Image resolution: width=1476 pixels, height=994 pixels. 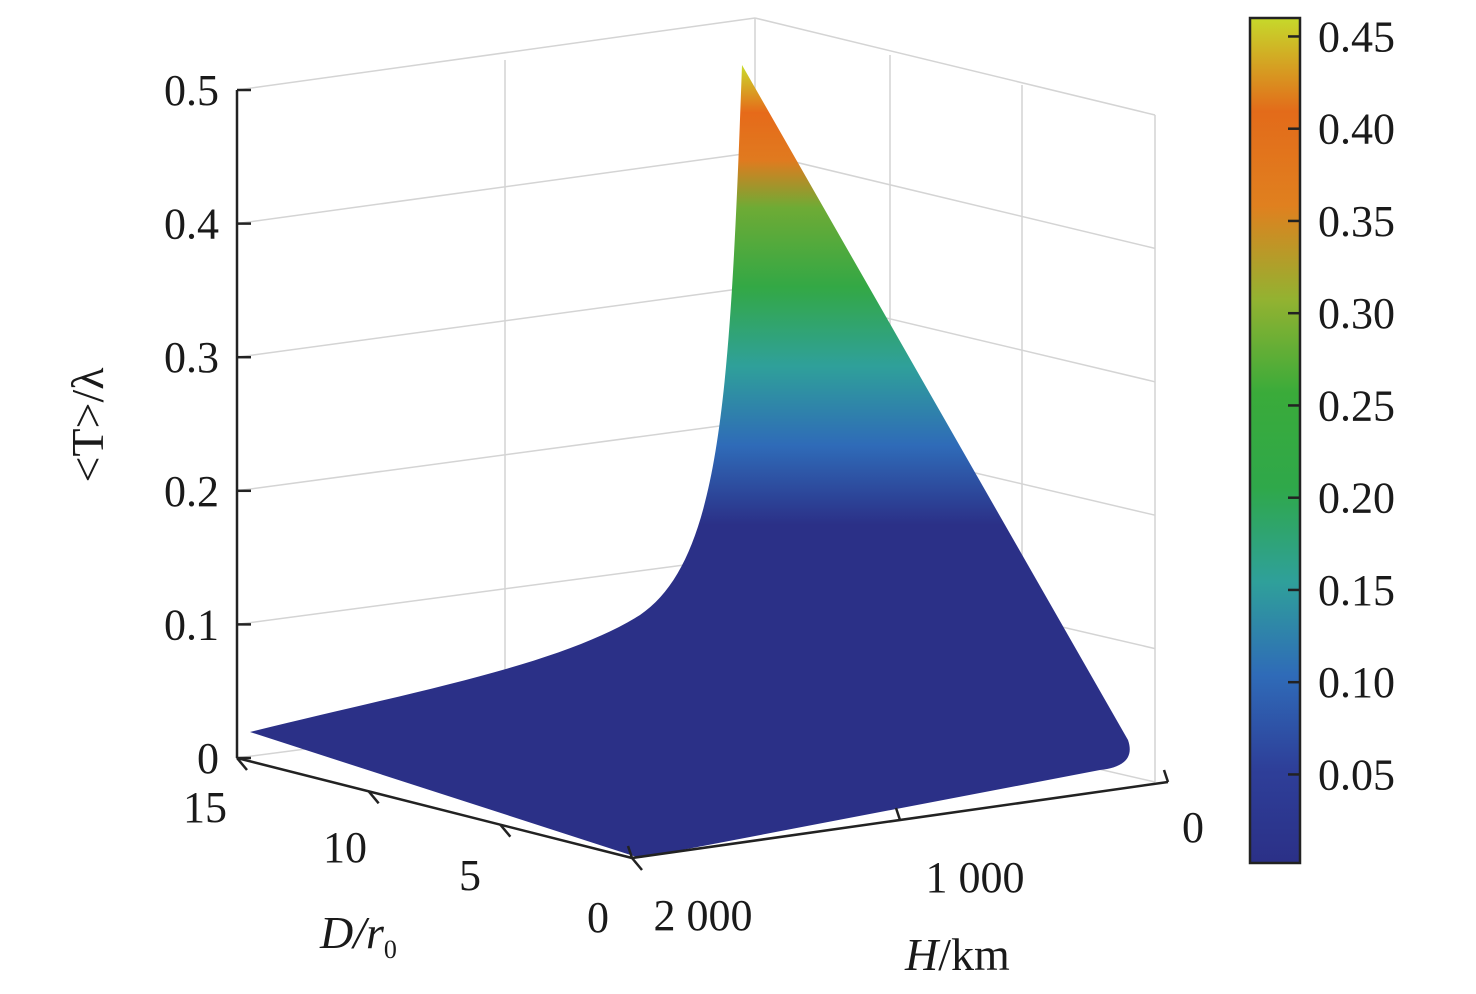 I want to click on z-tick-label: 0.1, so click(x=191, y=624).